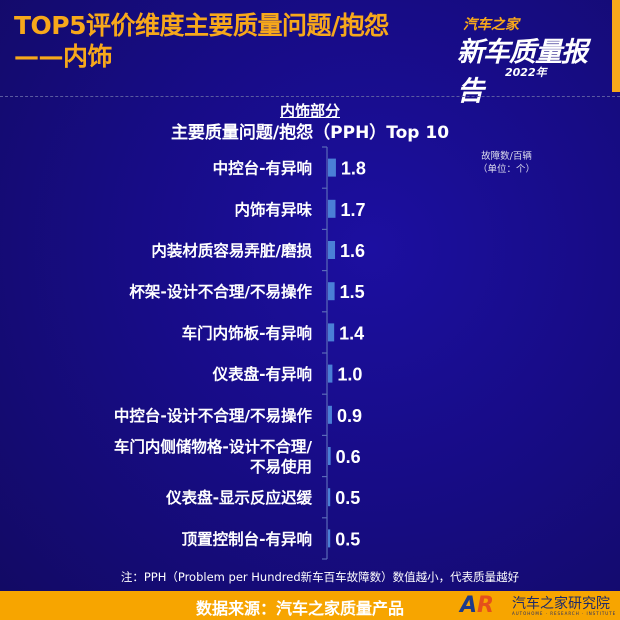  I want to click on category-label: 仪表盘-有异响, so click(262, 374).